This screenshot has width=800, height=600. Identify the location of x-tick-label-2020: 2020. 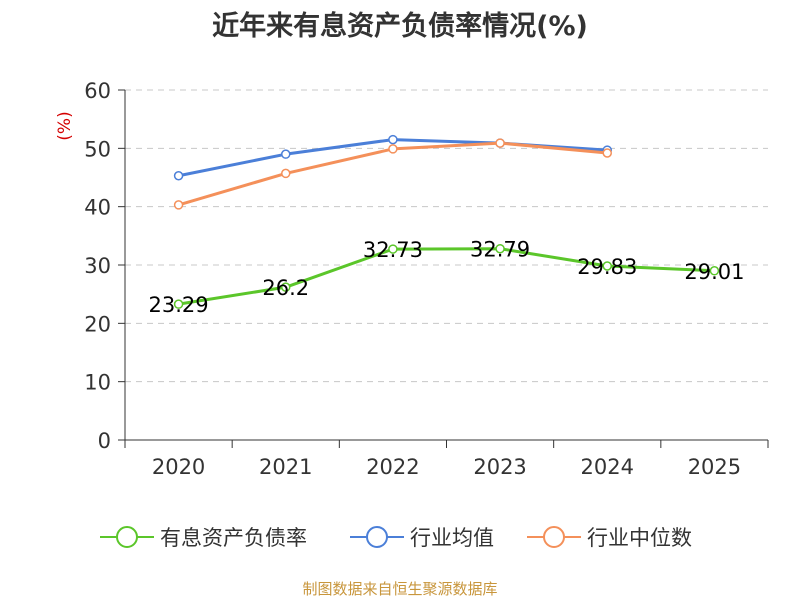
(178, 467).